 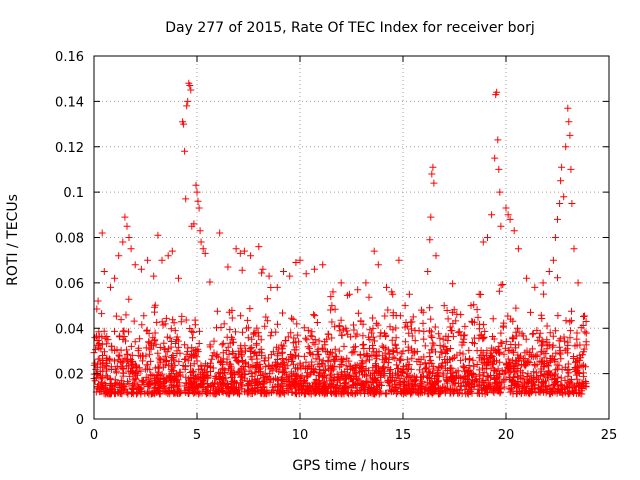 I want to click on x-tick-label: 20, so click(x=506, y=435).